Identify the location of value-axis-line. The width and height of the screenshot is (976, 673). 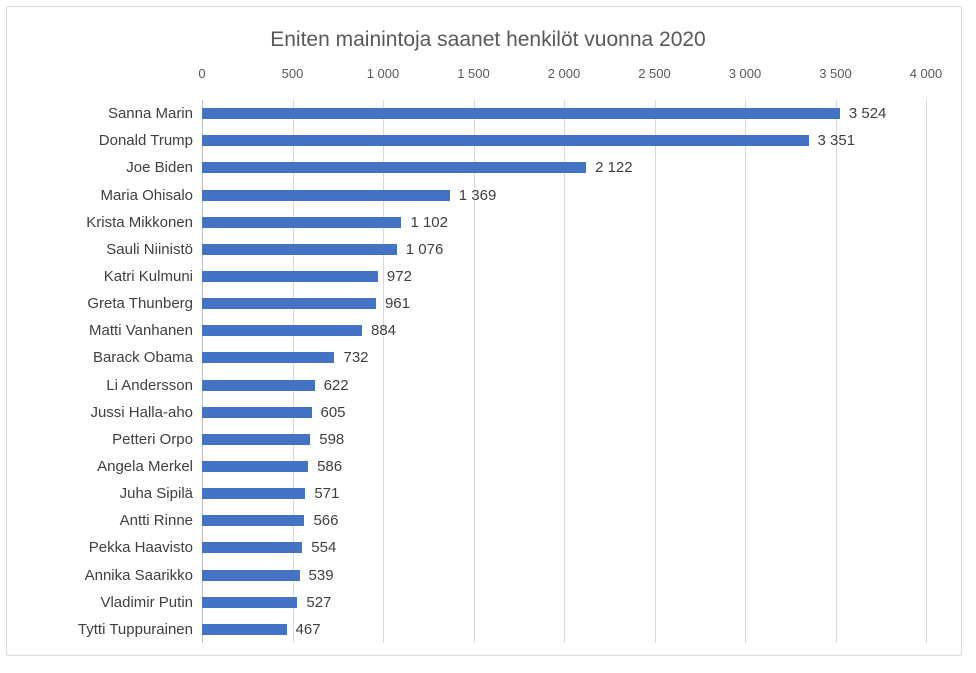
(202, 371).